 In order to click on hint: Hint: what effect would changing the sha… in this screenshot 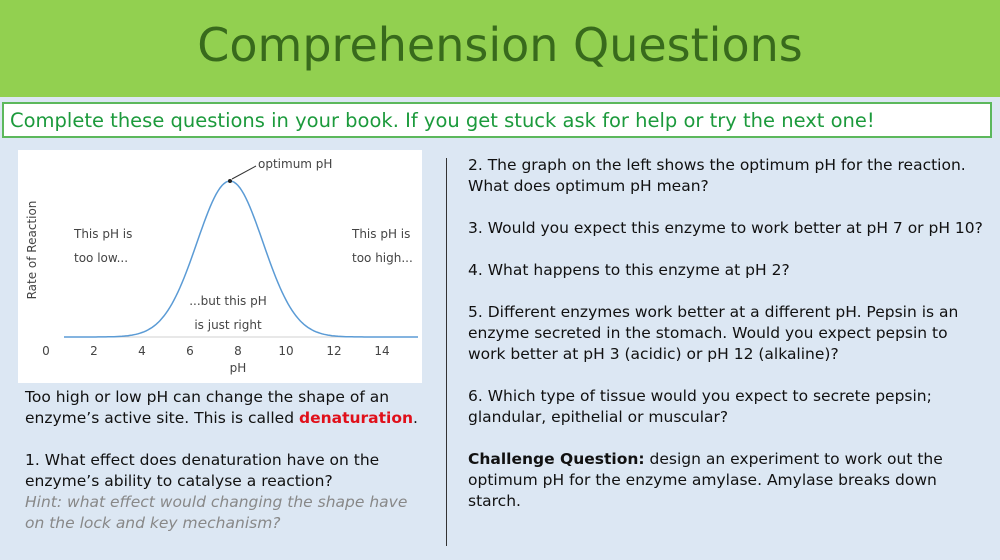, I will do `click(216, 512)`.